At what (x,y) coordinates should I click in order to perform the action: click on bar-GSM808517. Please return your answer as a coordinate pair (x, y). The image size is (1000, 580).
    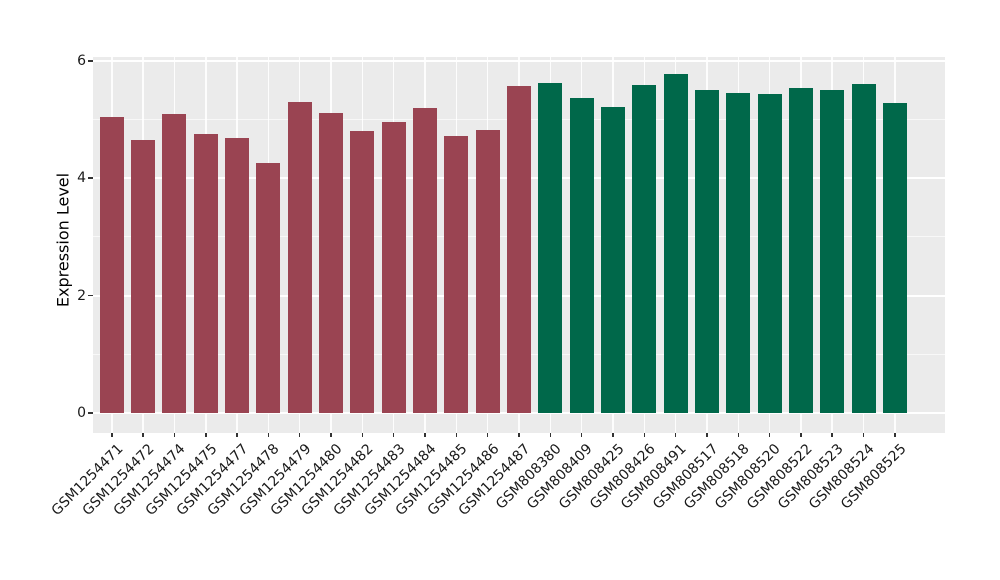
    Looking at the image, I should click on (706, 251).